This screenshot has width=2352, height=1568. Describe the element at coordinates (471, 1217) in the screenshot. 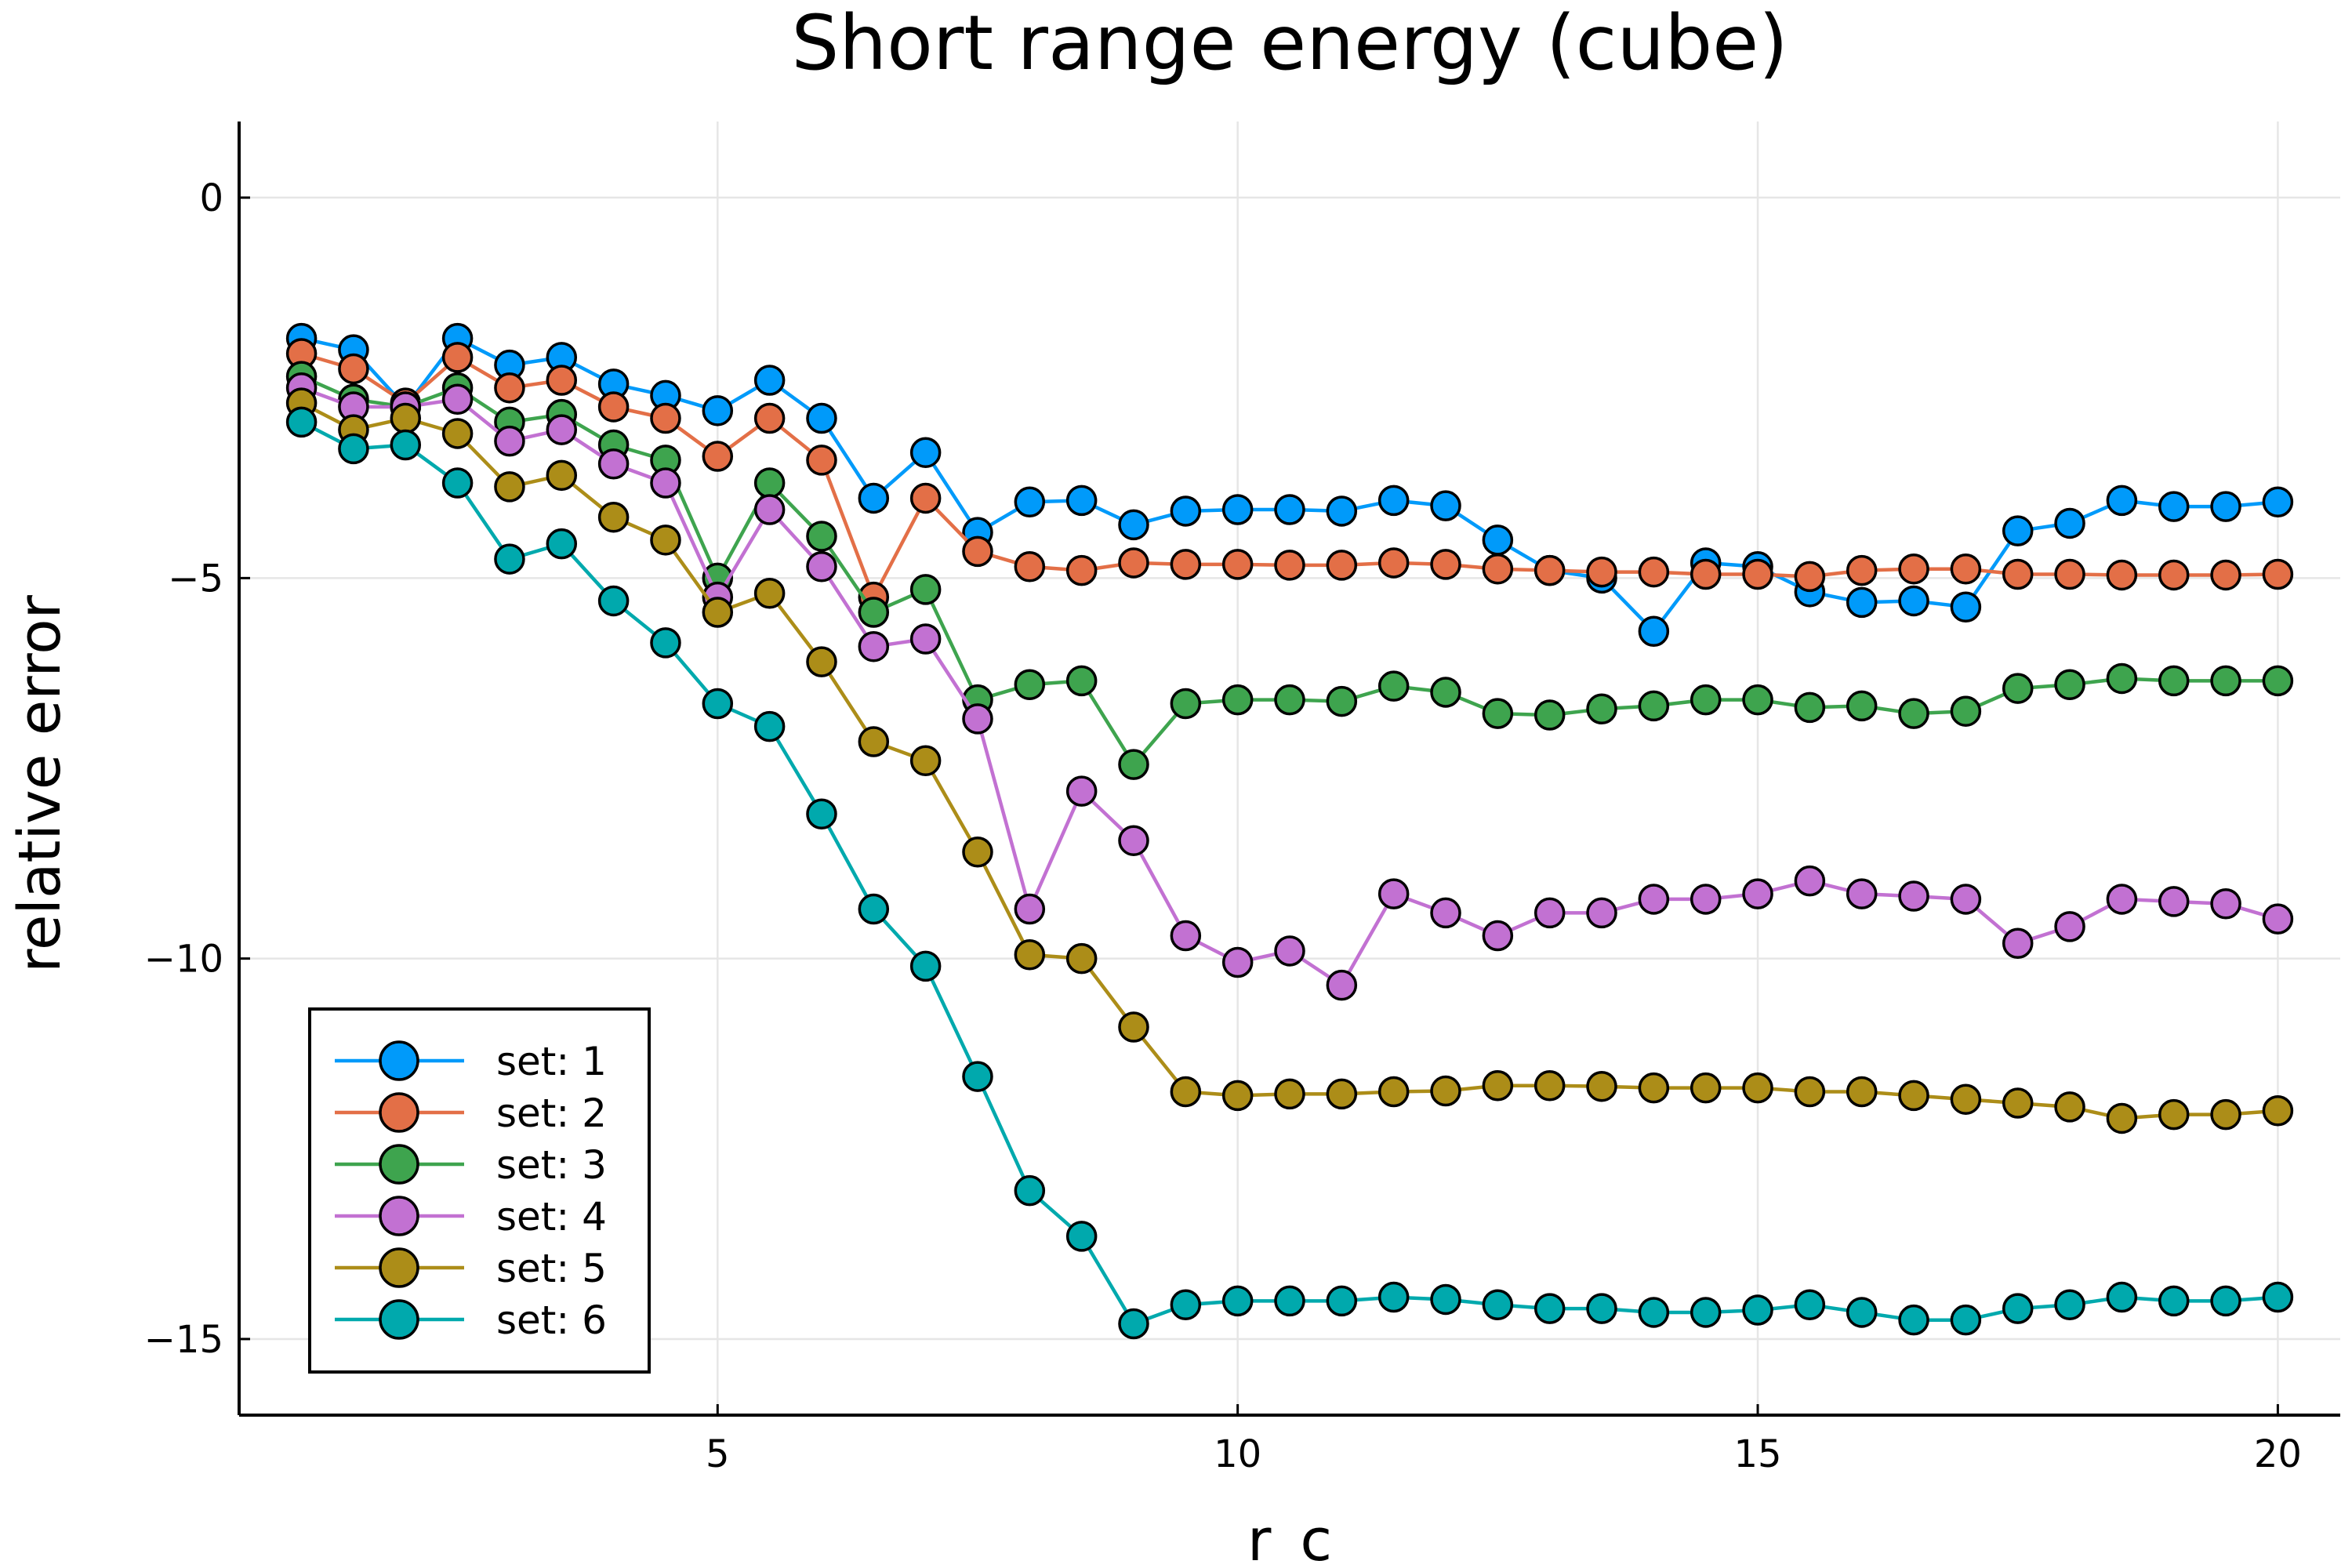

I see `legend-item-4: set: 4` at that location.